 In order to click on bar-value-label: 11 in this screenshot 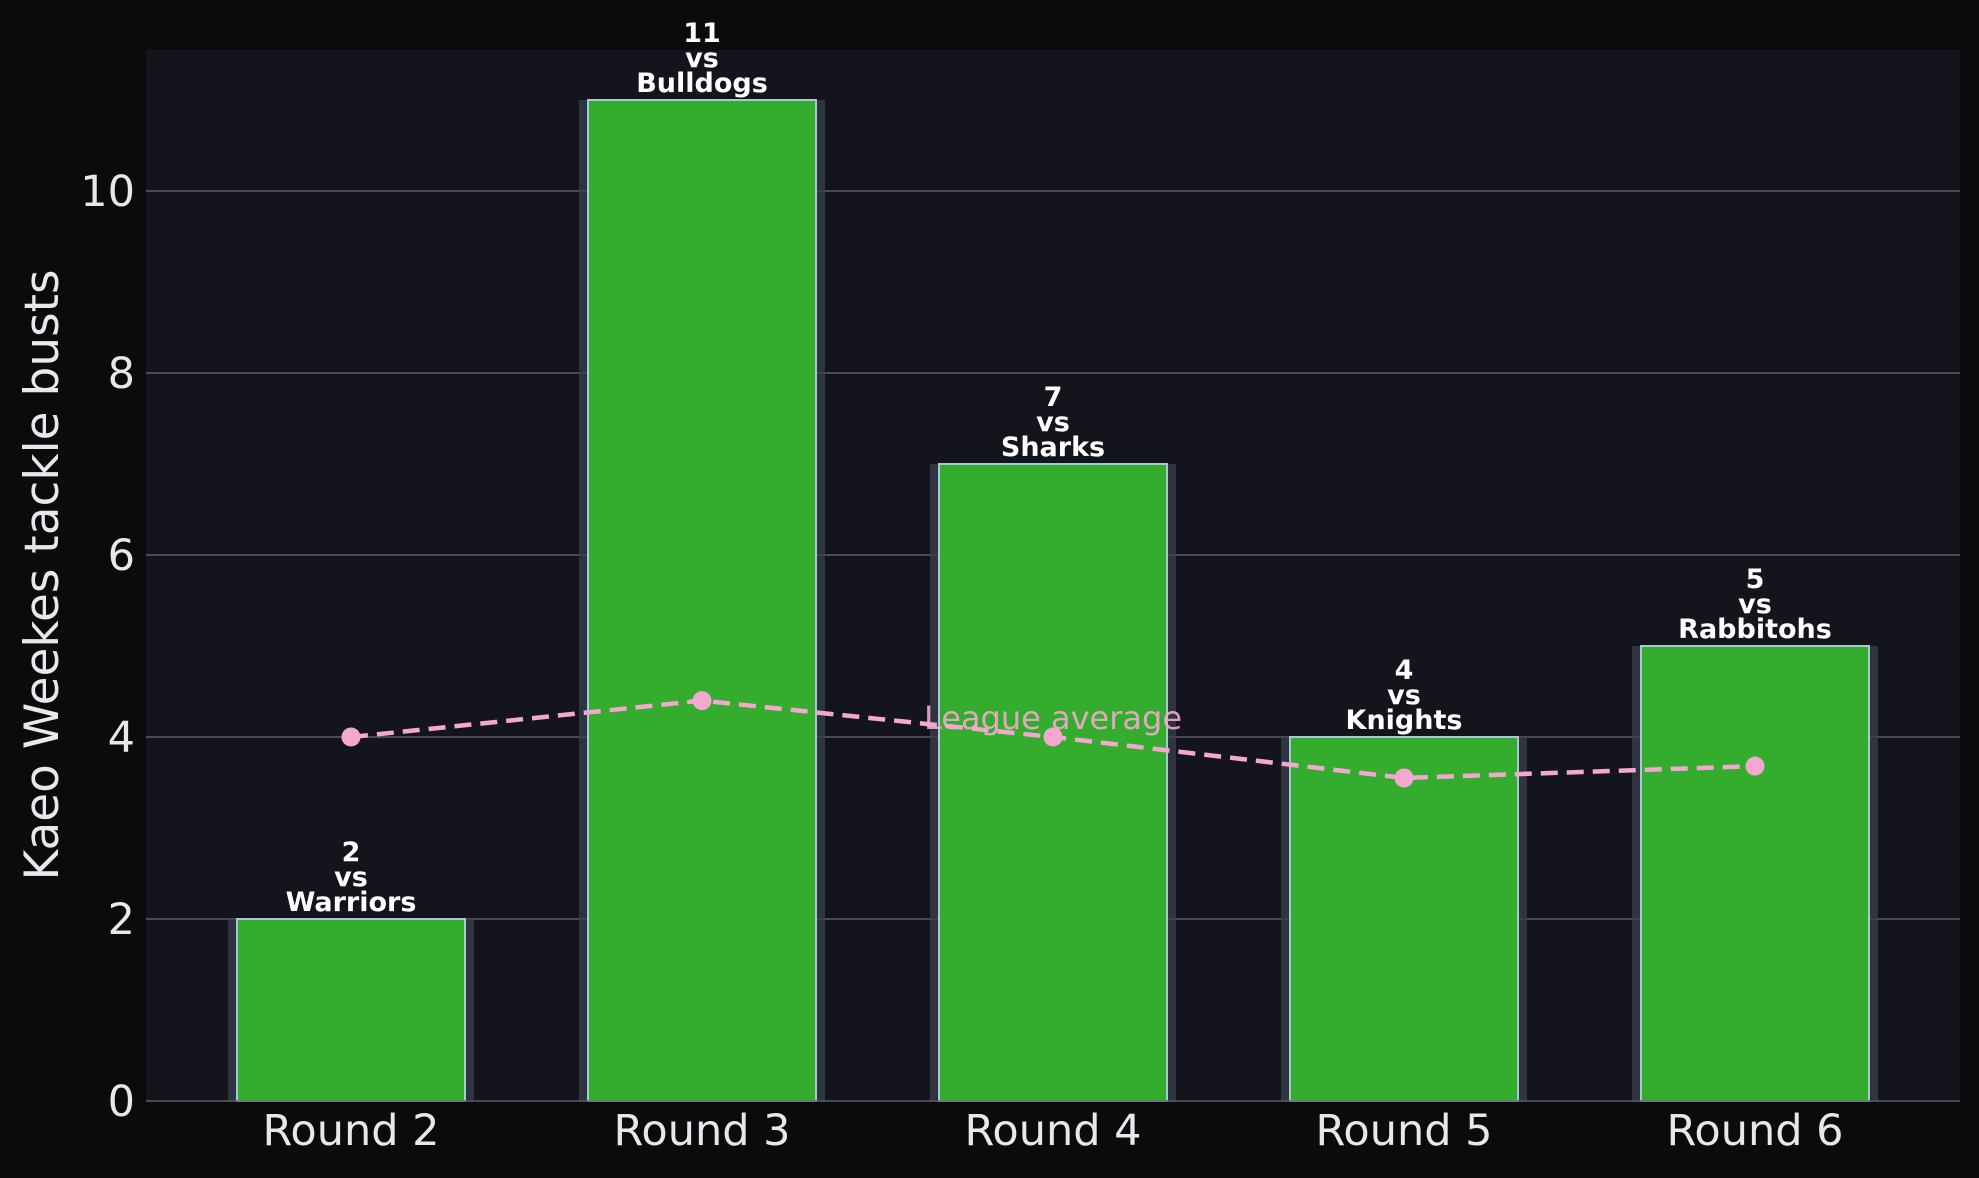, I will do `click(702, 33)`.